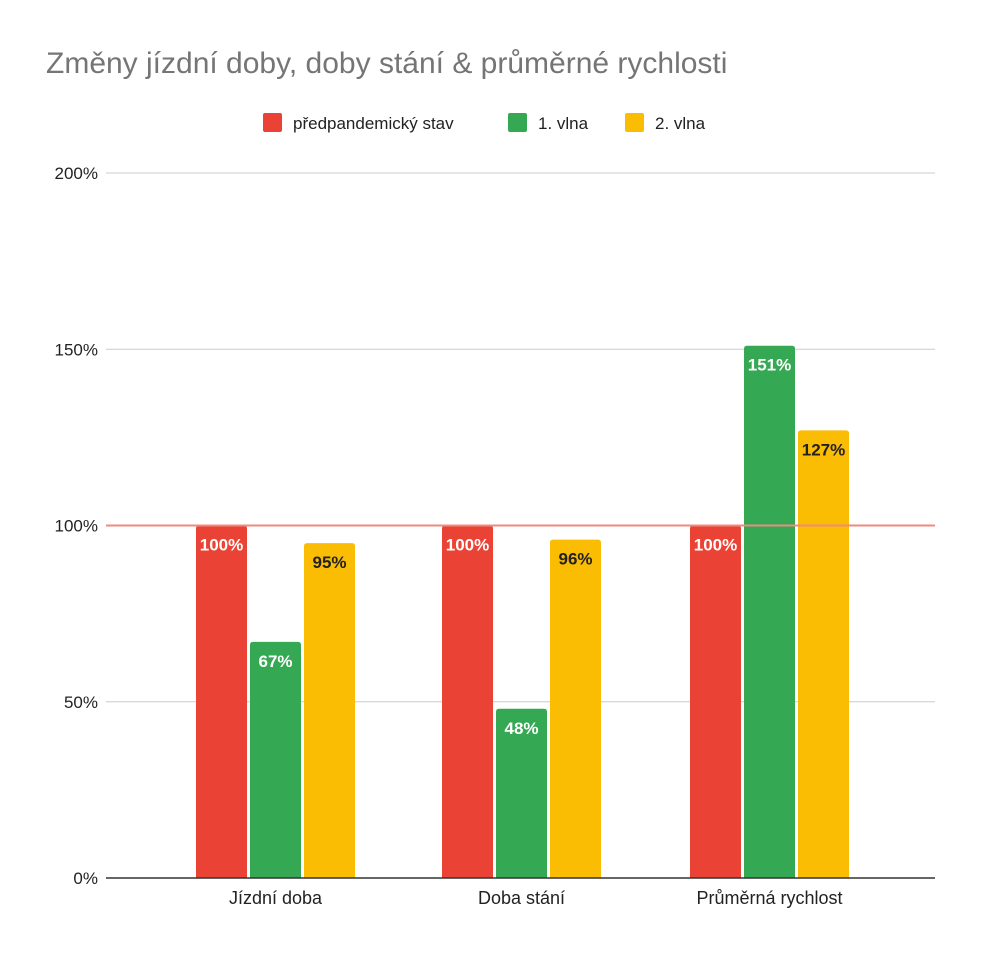 The image size is (983, 956). What do you see at coordinates (769, 898) in the screenshot?
I see `x-category-label-2: Průměrná rychlost` at bounding box center [769, 898].